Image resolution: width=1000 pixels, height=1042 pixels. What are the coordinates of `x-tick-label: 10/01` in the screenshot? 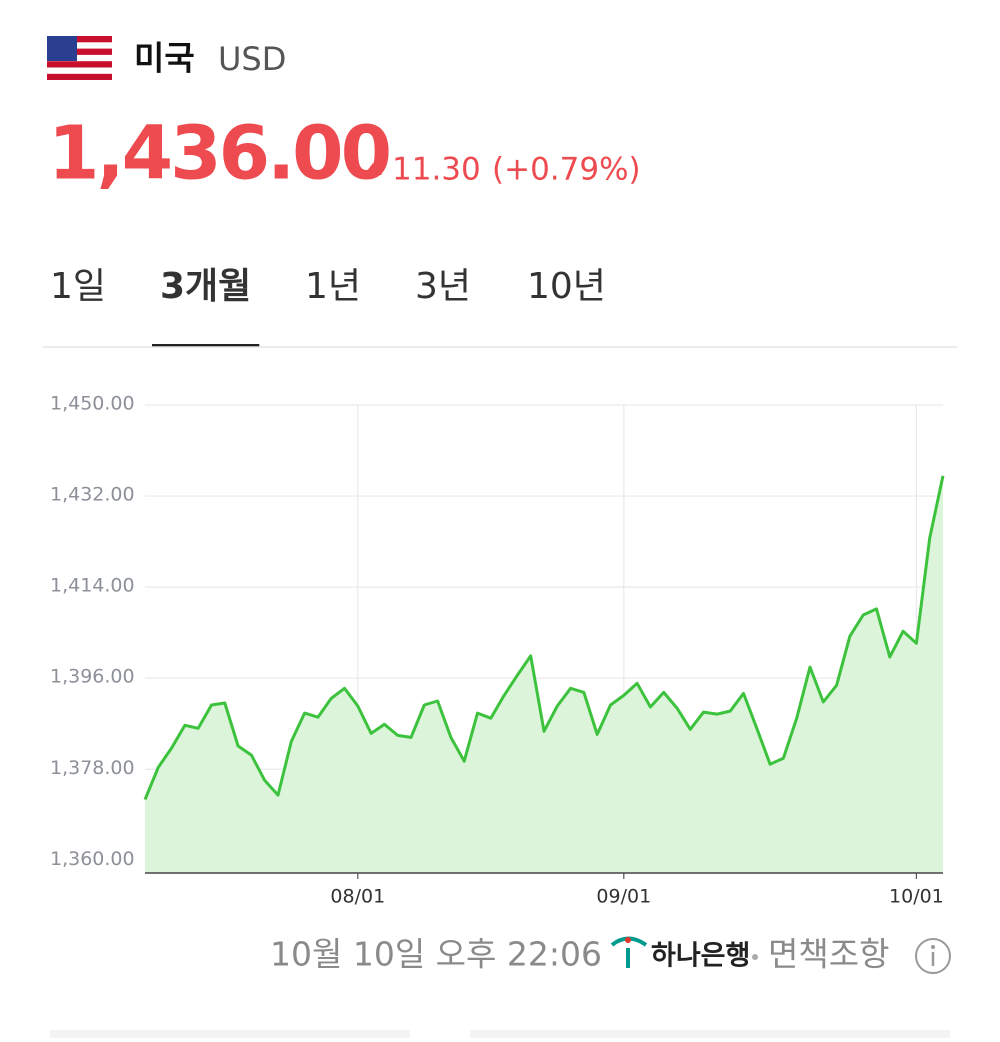 It's located at (916, 897).